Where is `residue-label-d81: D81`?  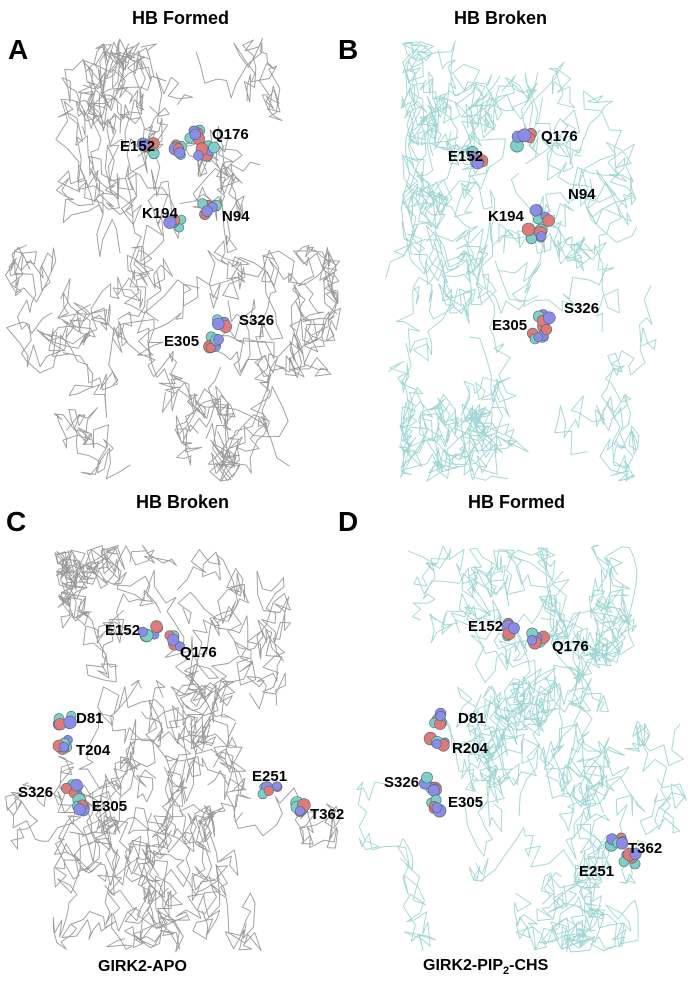 residue-label-d81: D81 is located at coordinates (472, 718).